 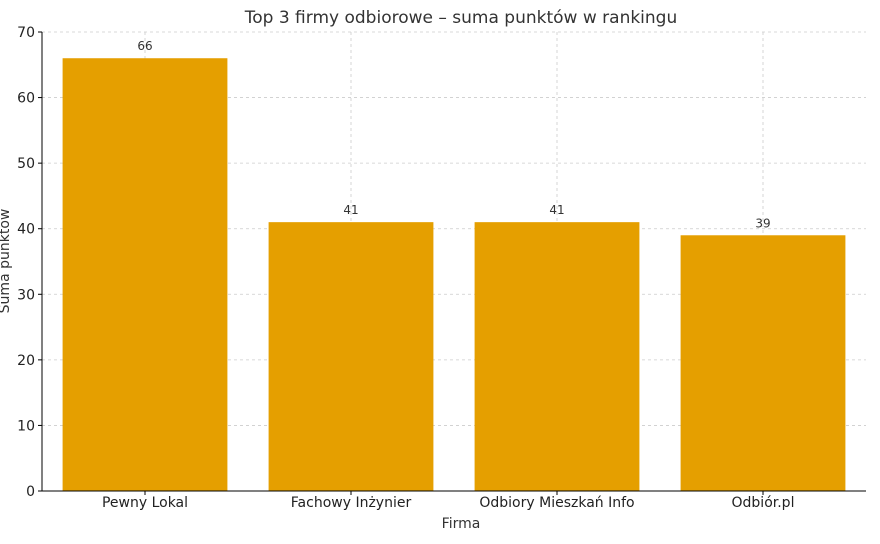 I want to click on x-axis-label: Firma, so click(x=461, y=524).